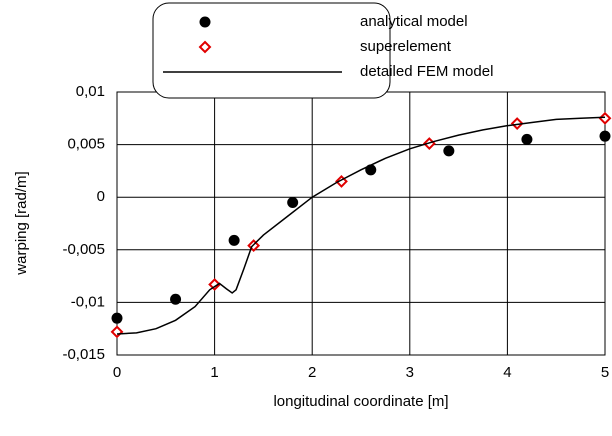  Describe the element at coordinates (21, 223) in the screenshot. I see `y-axis-title: warping [rad/m]` at that location.